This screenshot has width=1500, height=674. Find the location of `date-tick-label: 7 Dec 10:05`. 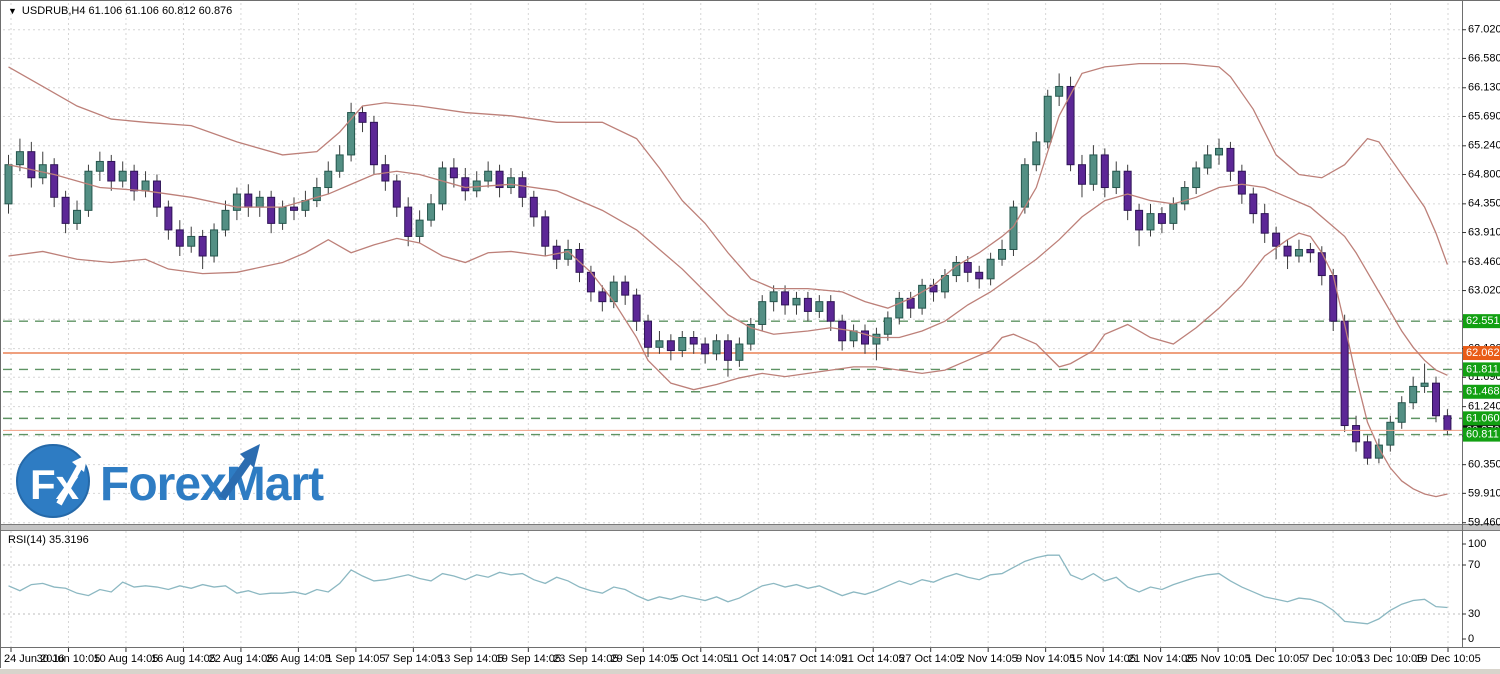

date-tick-label: 7 Dec 10:05 is located at coordinates (1332, 659).